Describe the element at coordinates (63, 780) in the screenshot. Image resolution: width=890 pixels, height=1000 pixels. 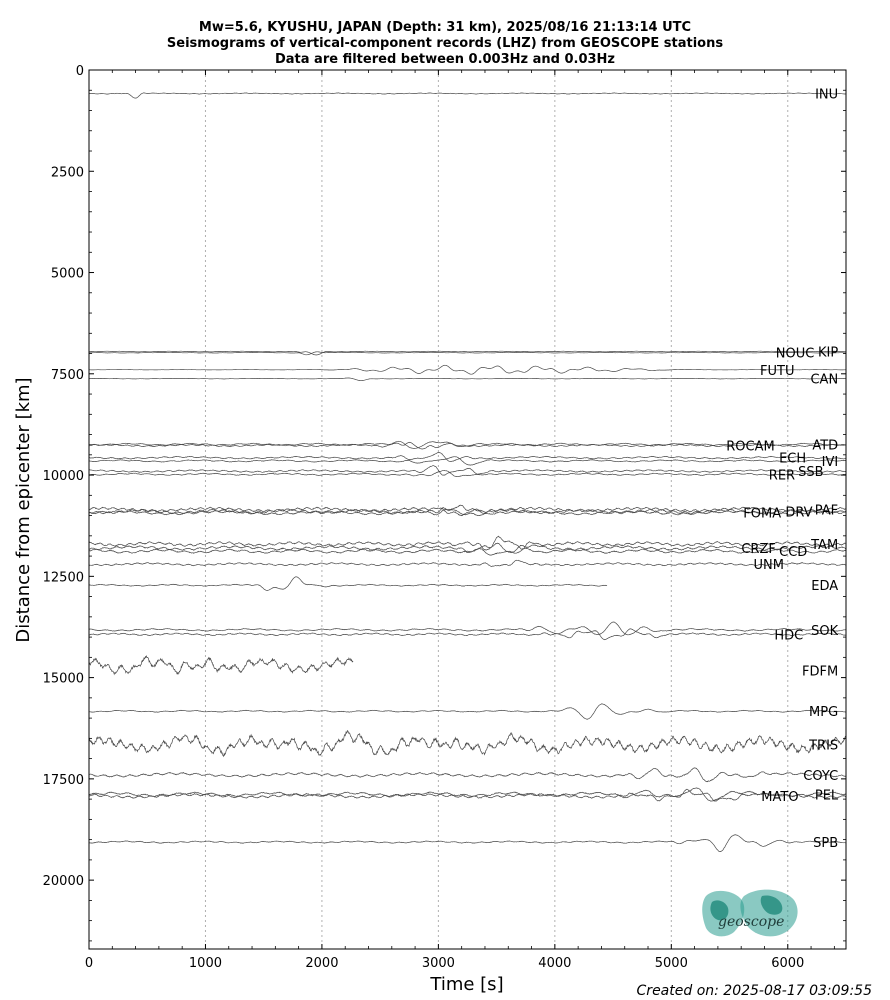
I see `y-tick-label: 17500` at that location.